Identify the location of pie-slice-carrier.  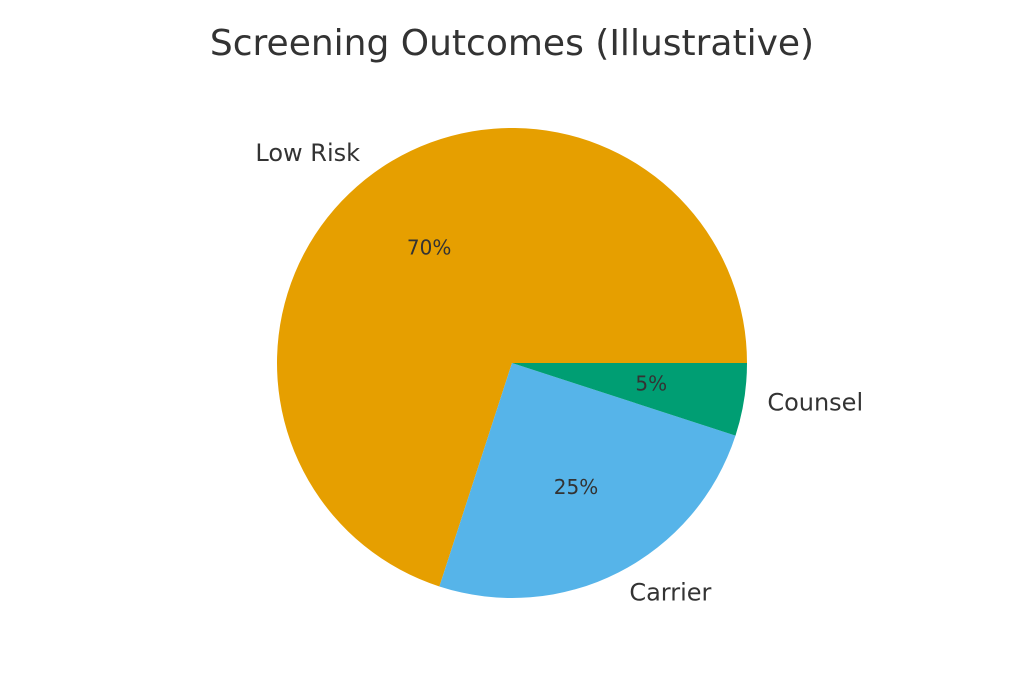
(587, 480).